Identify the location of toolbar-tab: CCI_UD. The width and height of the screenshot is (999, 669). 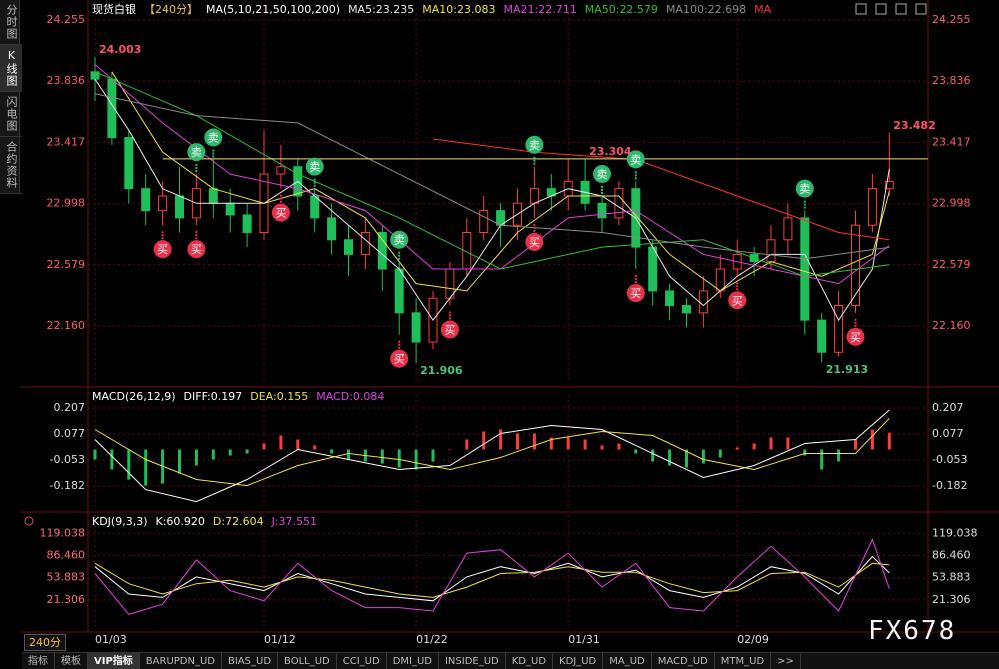
(362, 661).